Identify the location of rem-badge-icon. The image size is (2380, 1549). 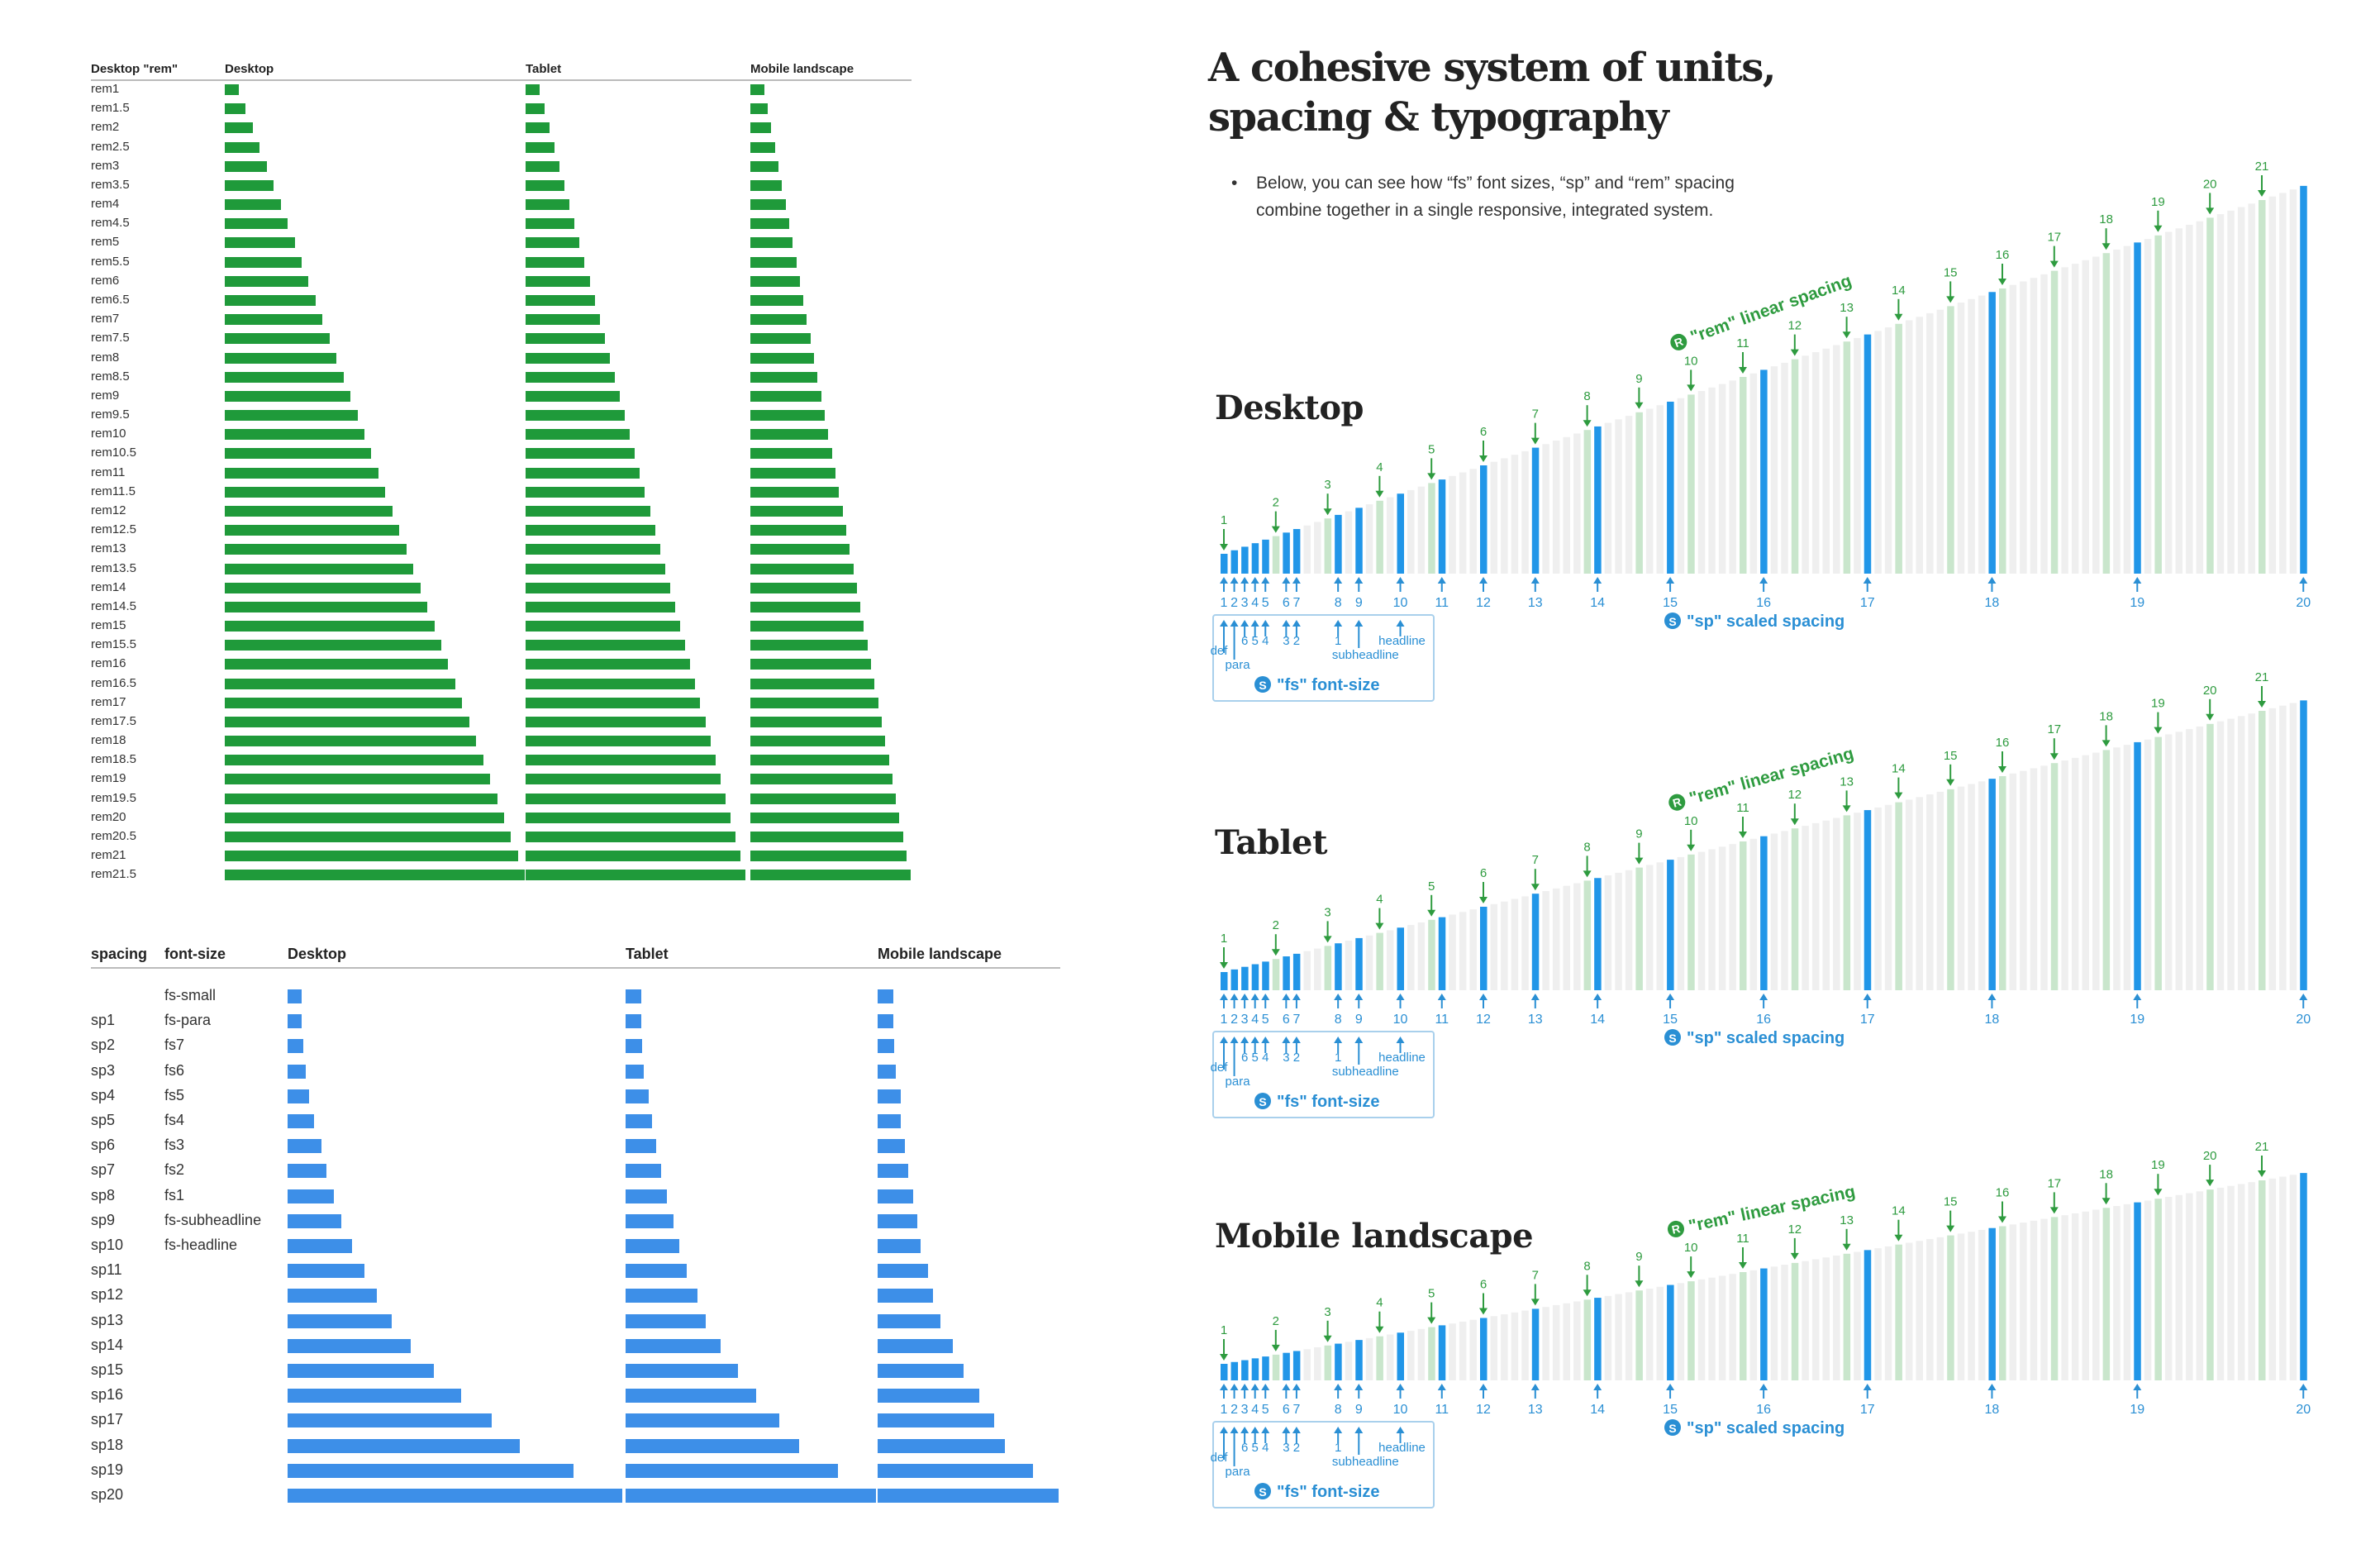
(1678, 341).